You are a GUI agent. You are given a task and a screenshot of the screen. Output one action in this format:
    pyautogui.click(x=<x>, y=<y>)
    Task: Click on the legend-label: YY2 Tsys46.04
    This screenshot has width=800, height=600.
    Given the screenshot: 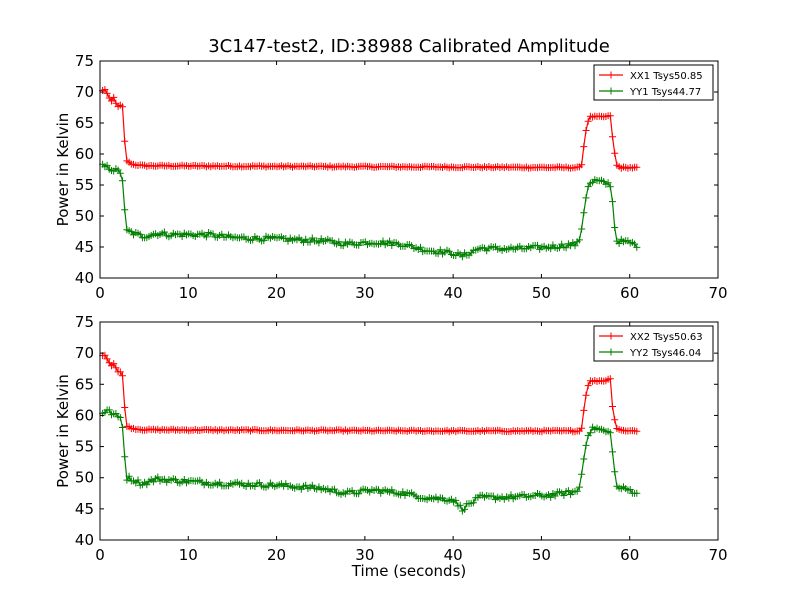 What is the action you would take?
    pyautogui.click(x=665, y=353)
    